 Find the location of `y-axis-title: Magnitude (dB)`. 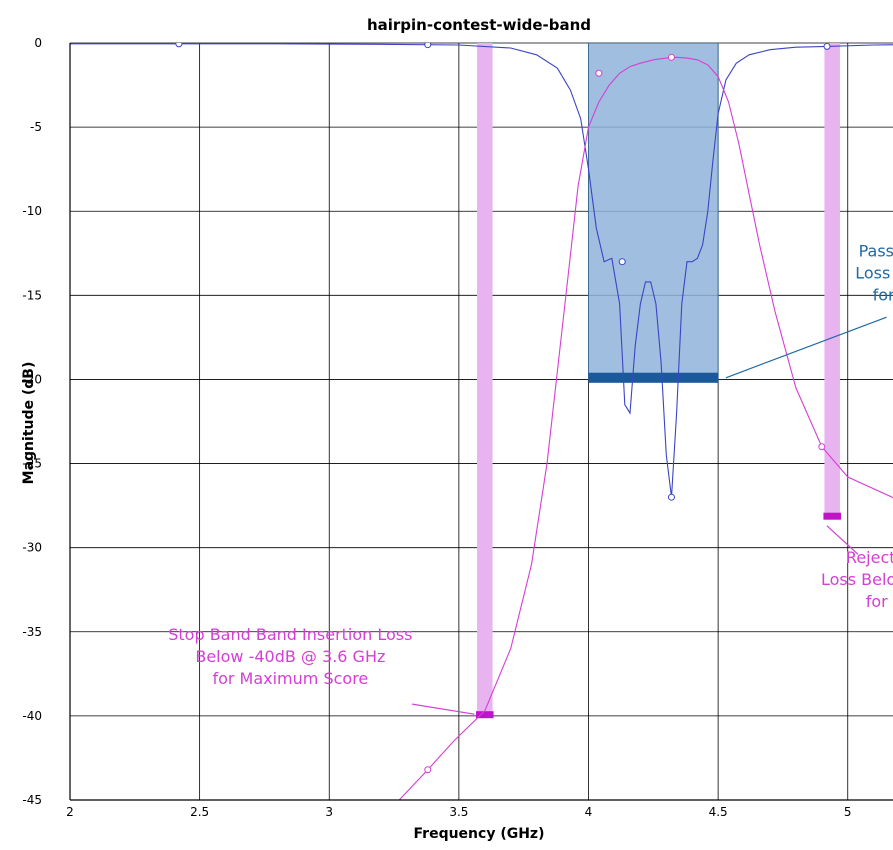

y-axis-title: Magnitude (dB) is located at coordinates (29, 423).